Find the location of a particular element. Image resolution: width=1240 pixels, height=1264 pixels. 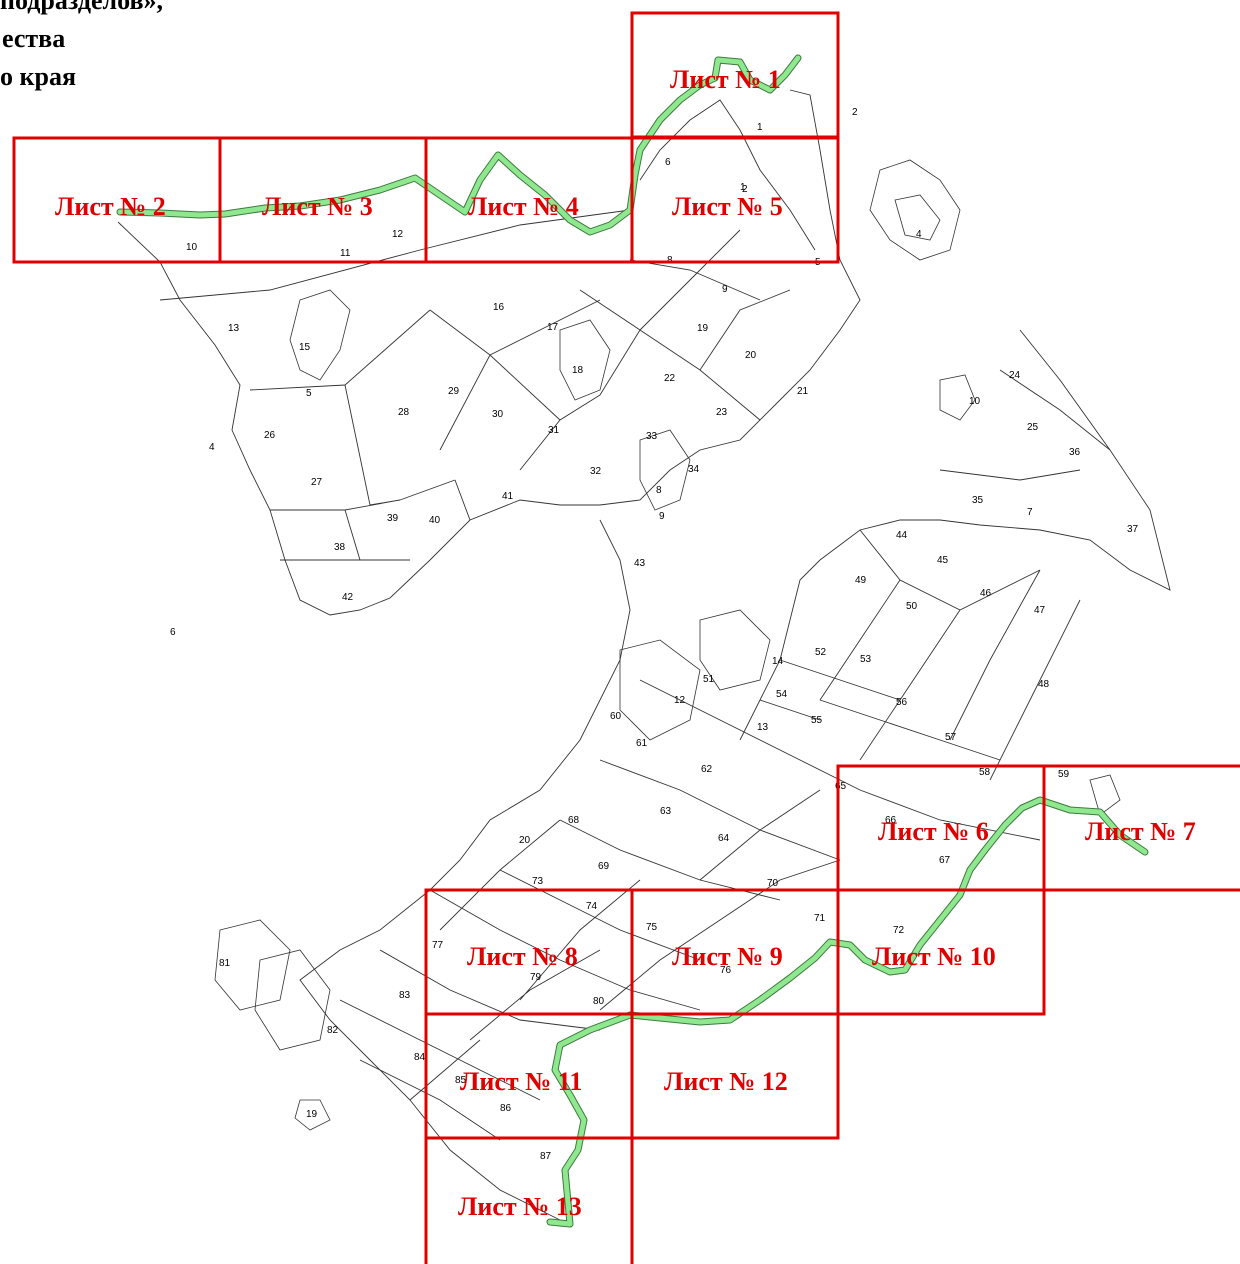

plot-number-8: 8 is located at coordinates (659, 490).